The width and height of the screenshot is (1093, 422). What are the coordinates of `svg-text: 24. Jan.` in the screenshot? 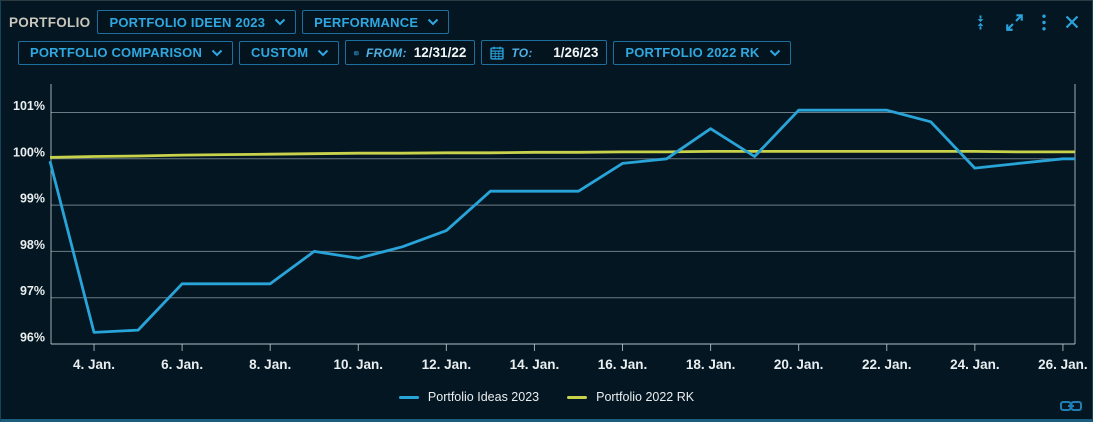 It's located at (975, 364).